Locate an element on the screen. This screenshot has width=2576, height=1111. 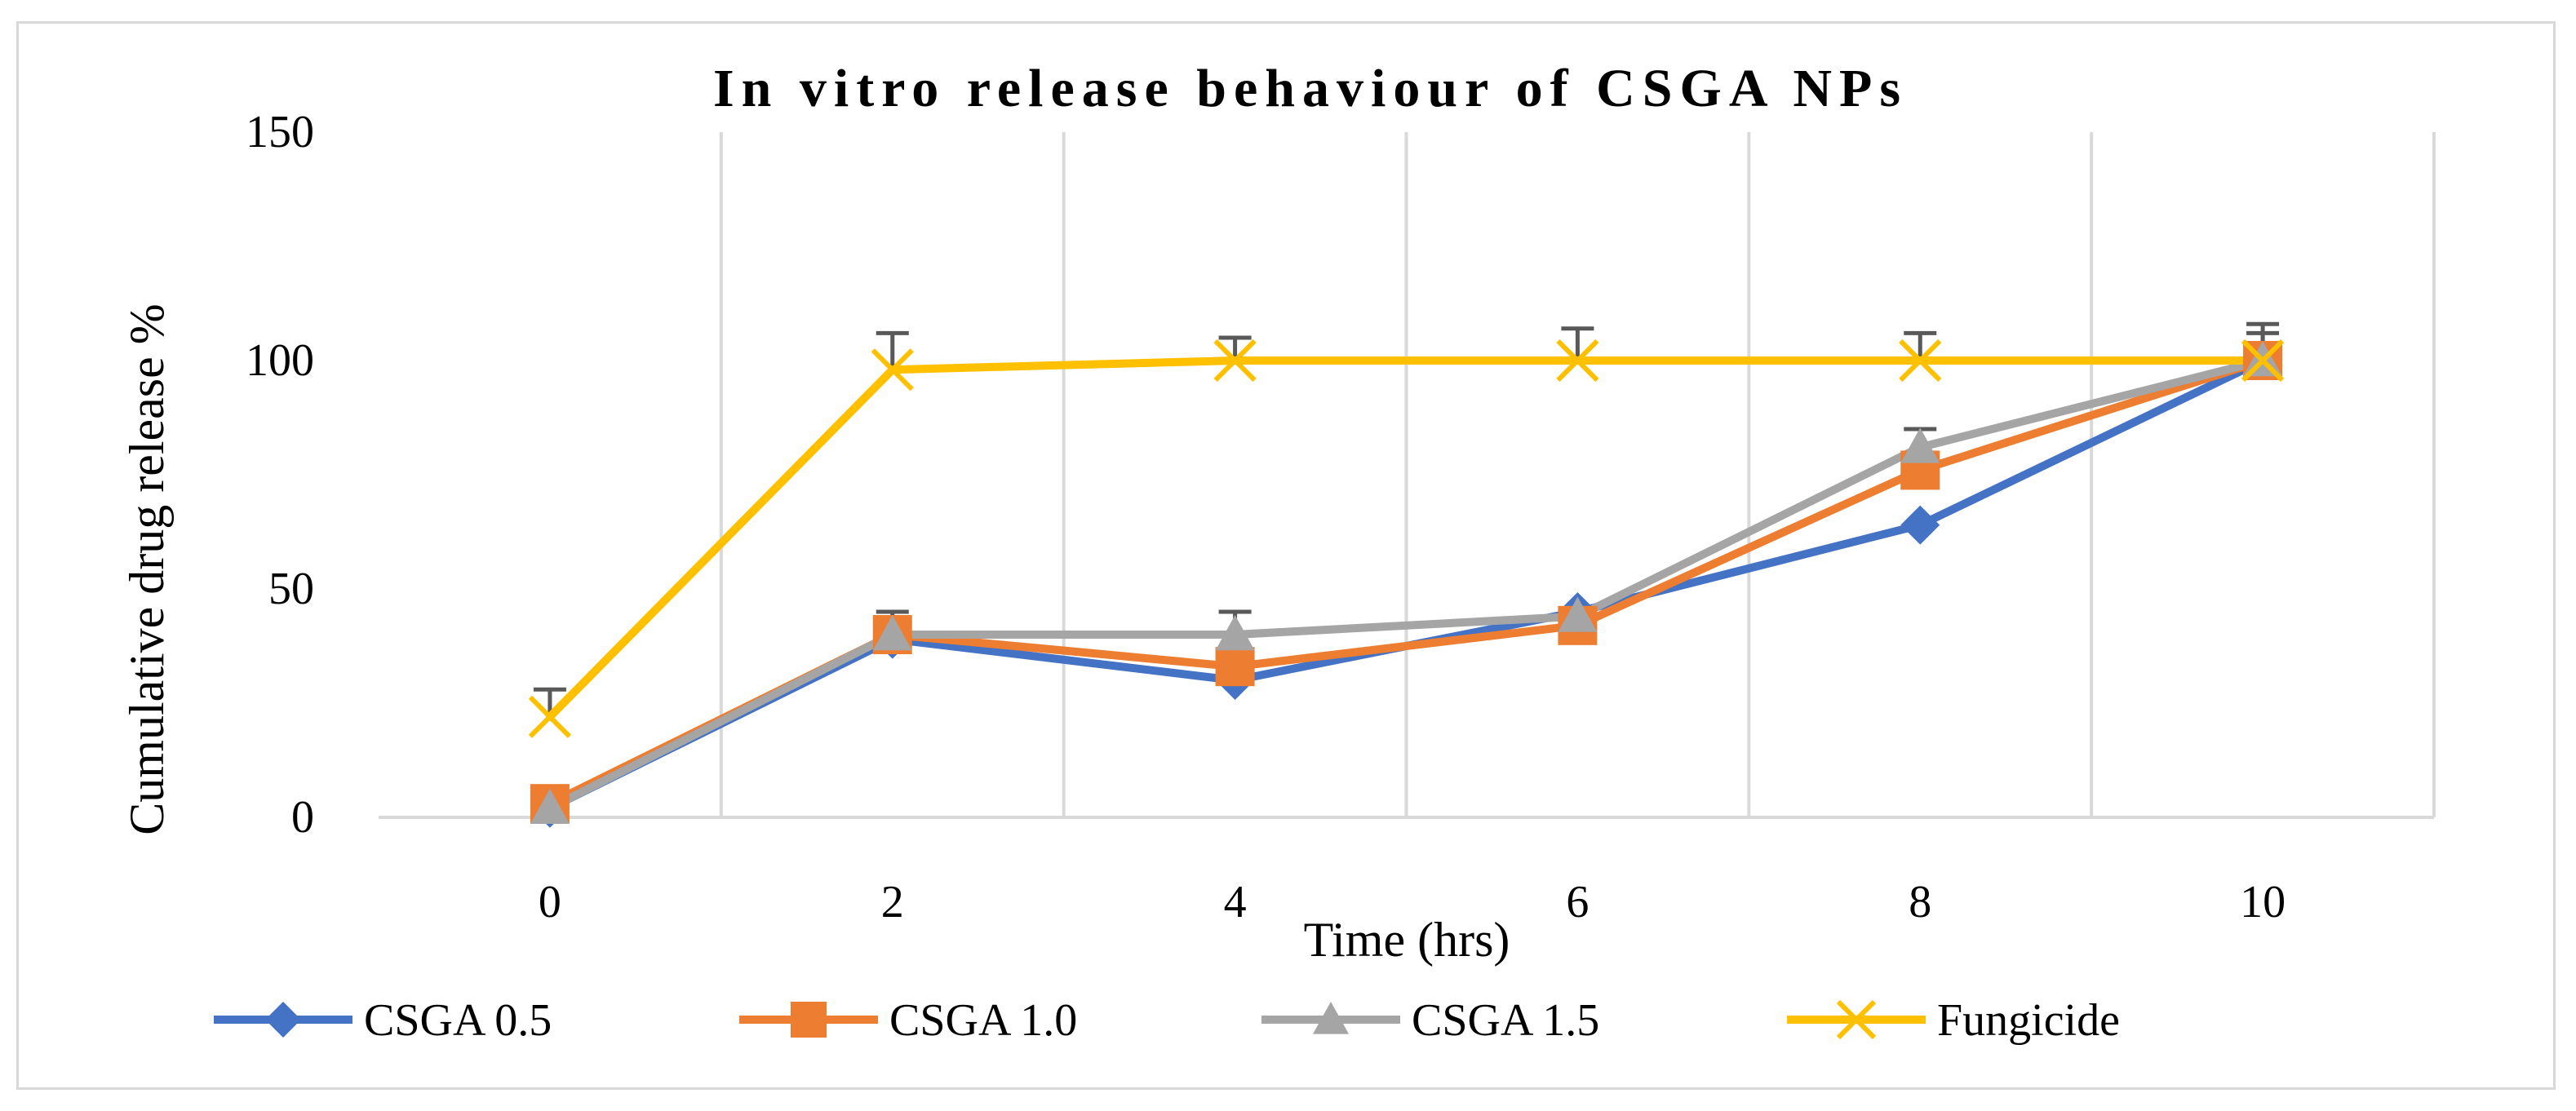
x-tick-label: 4 is located at coordinates (1235, 902).